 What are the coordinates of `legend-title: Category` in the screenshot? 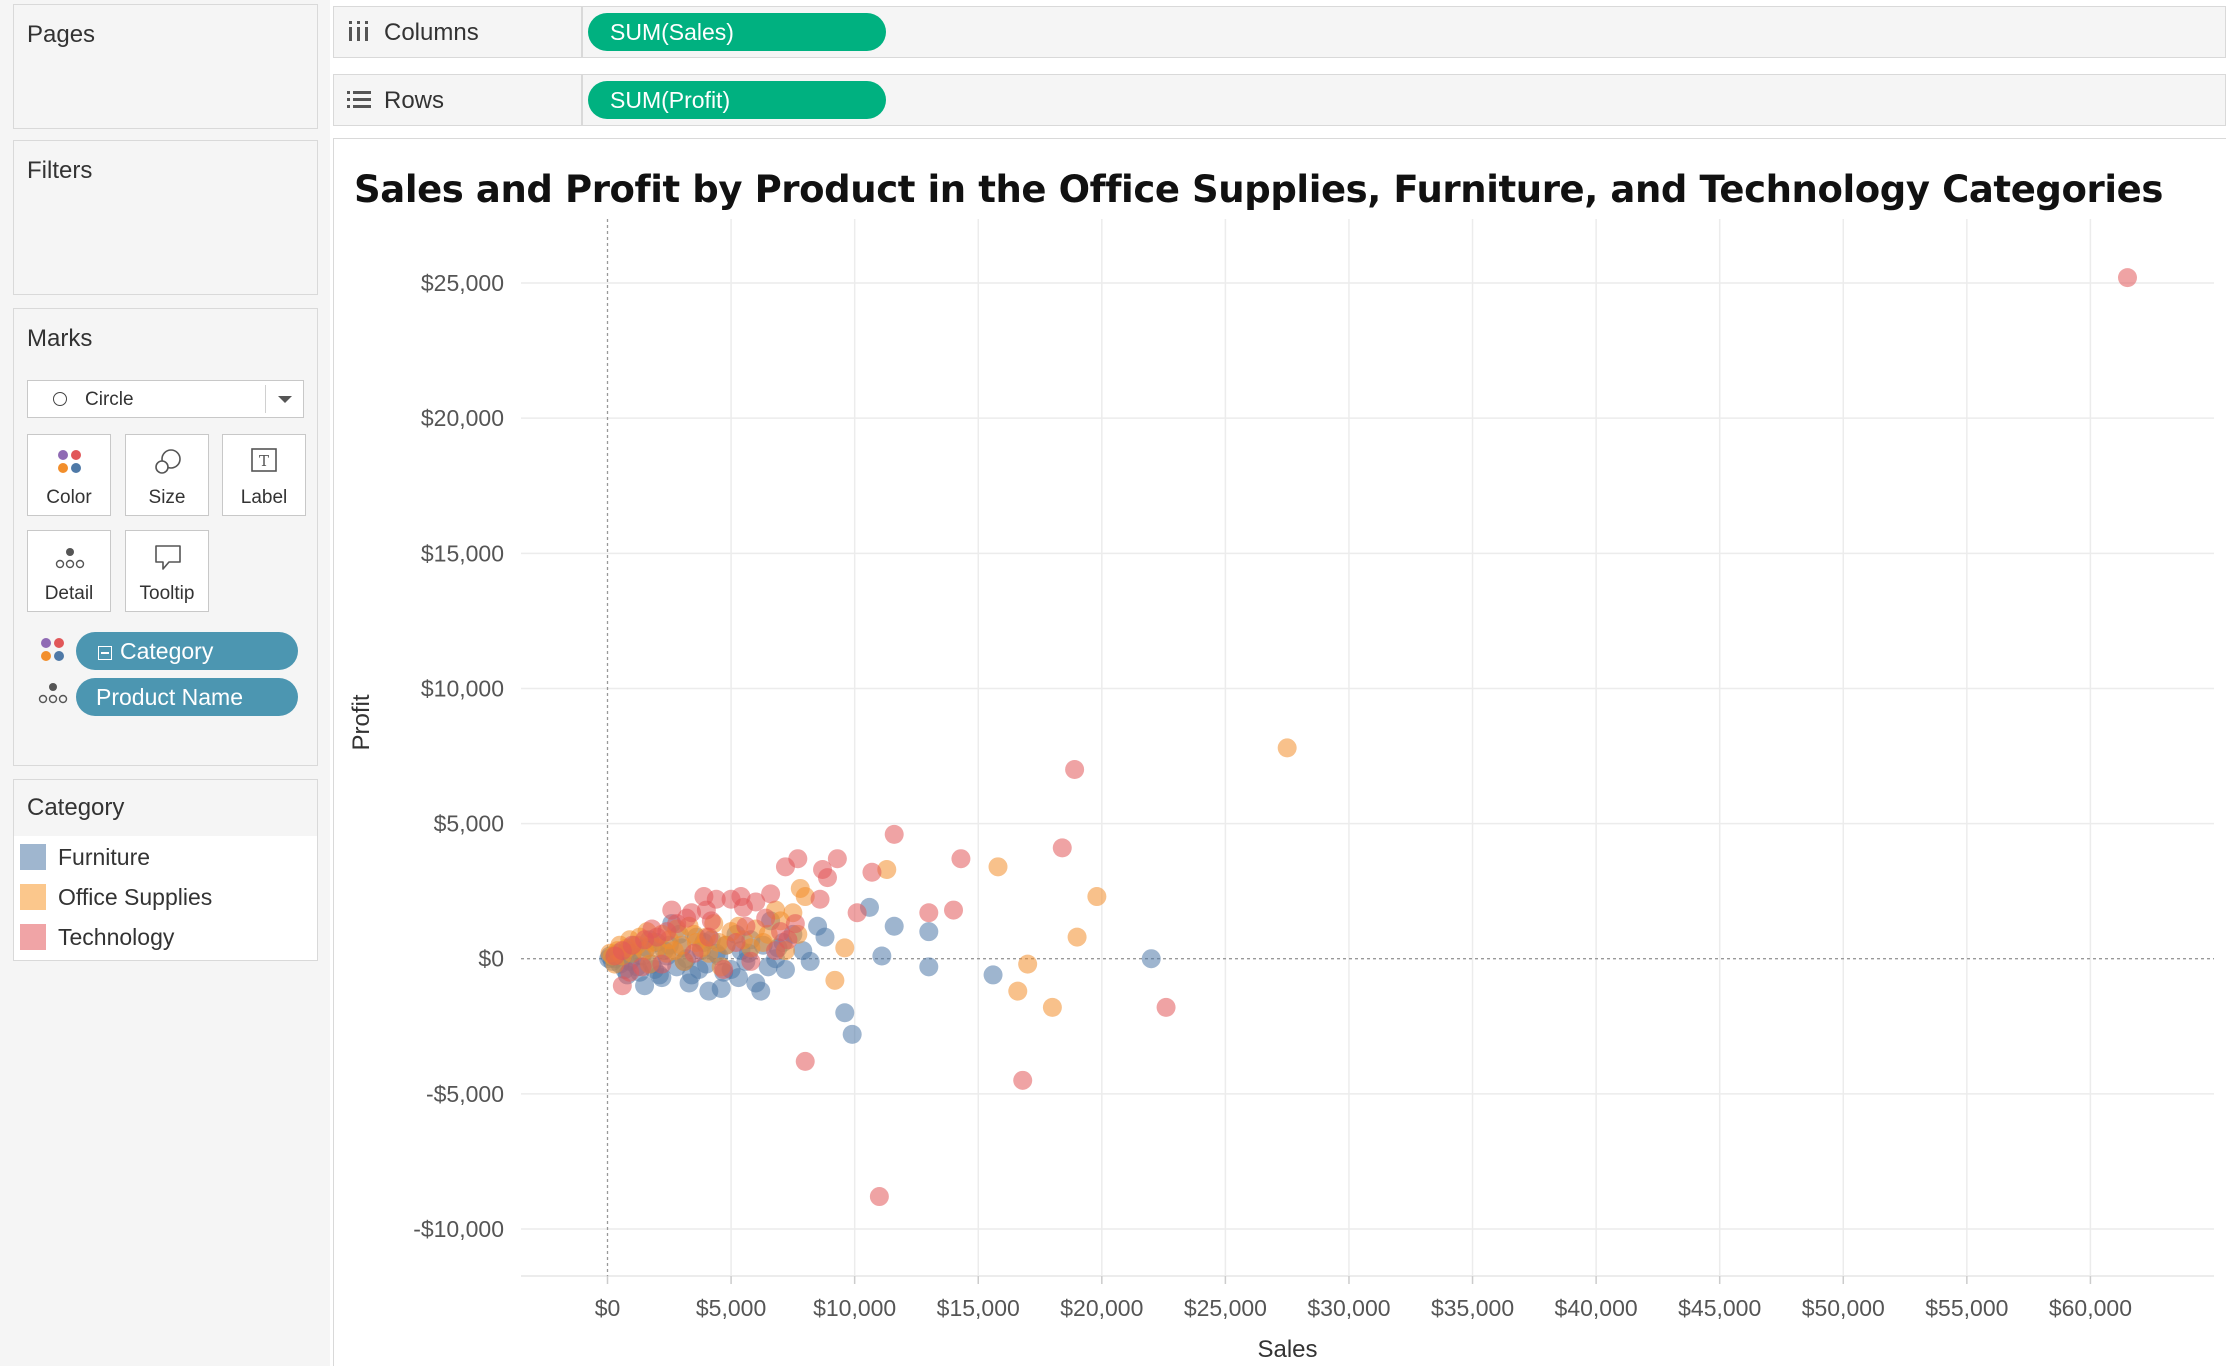 It's located at (76, 807).